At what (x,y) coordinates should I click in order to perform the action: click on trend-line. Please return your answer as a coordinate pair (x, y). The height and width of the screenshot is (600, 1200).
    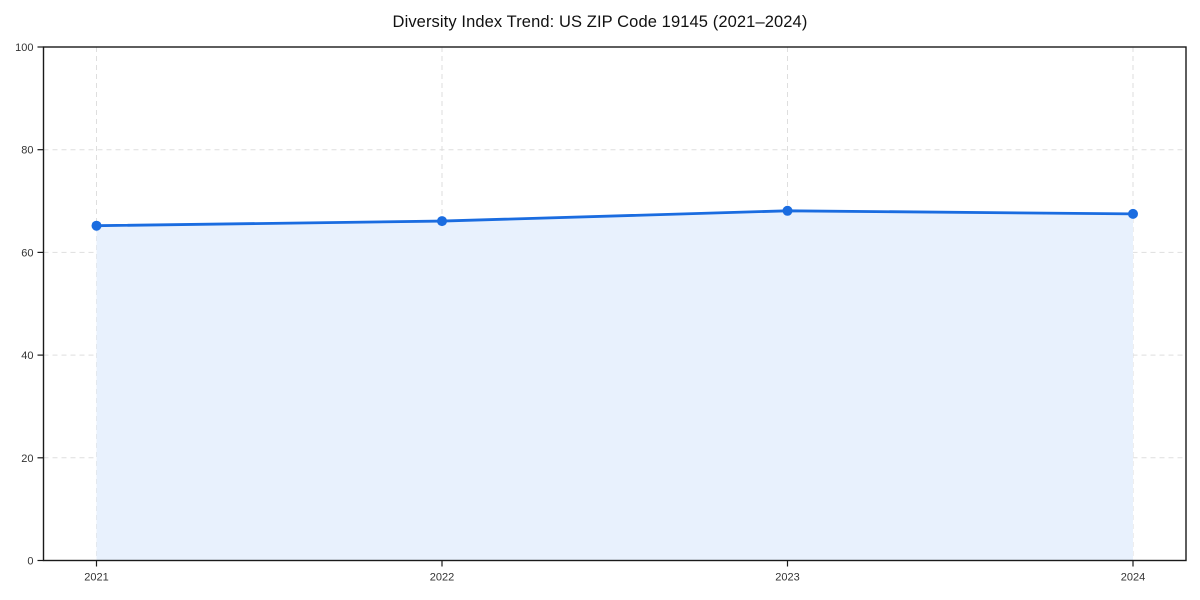
    Looking at the image, I should click on (615, 218).